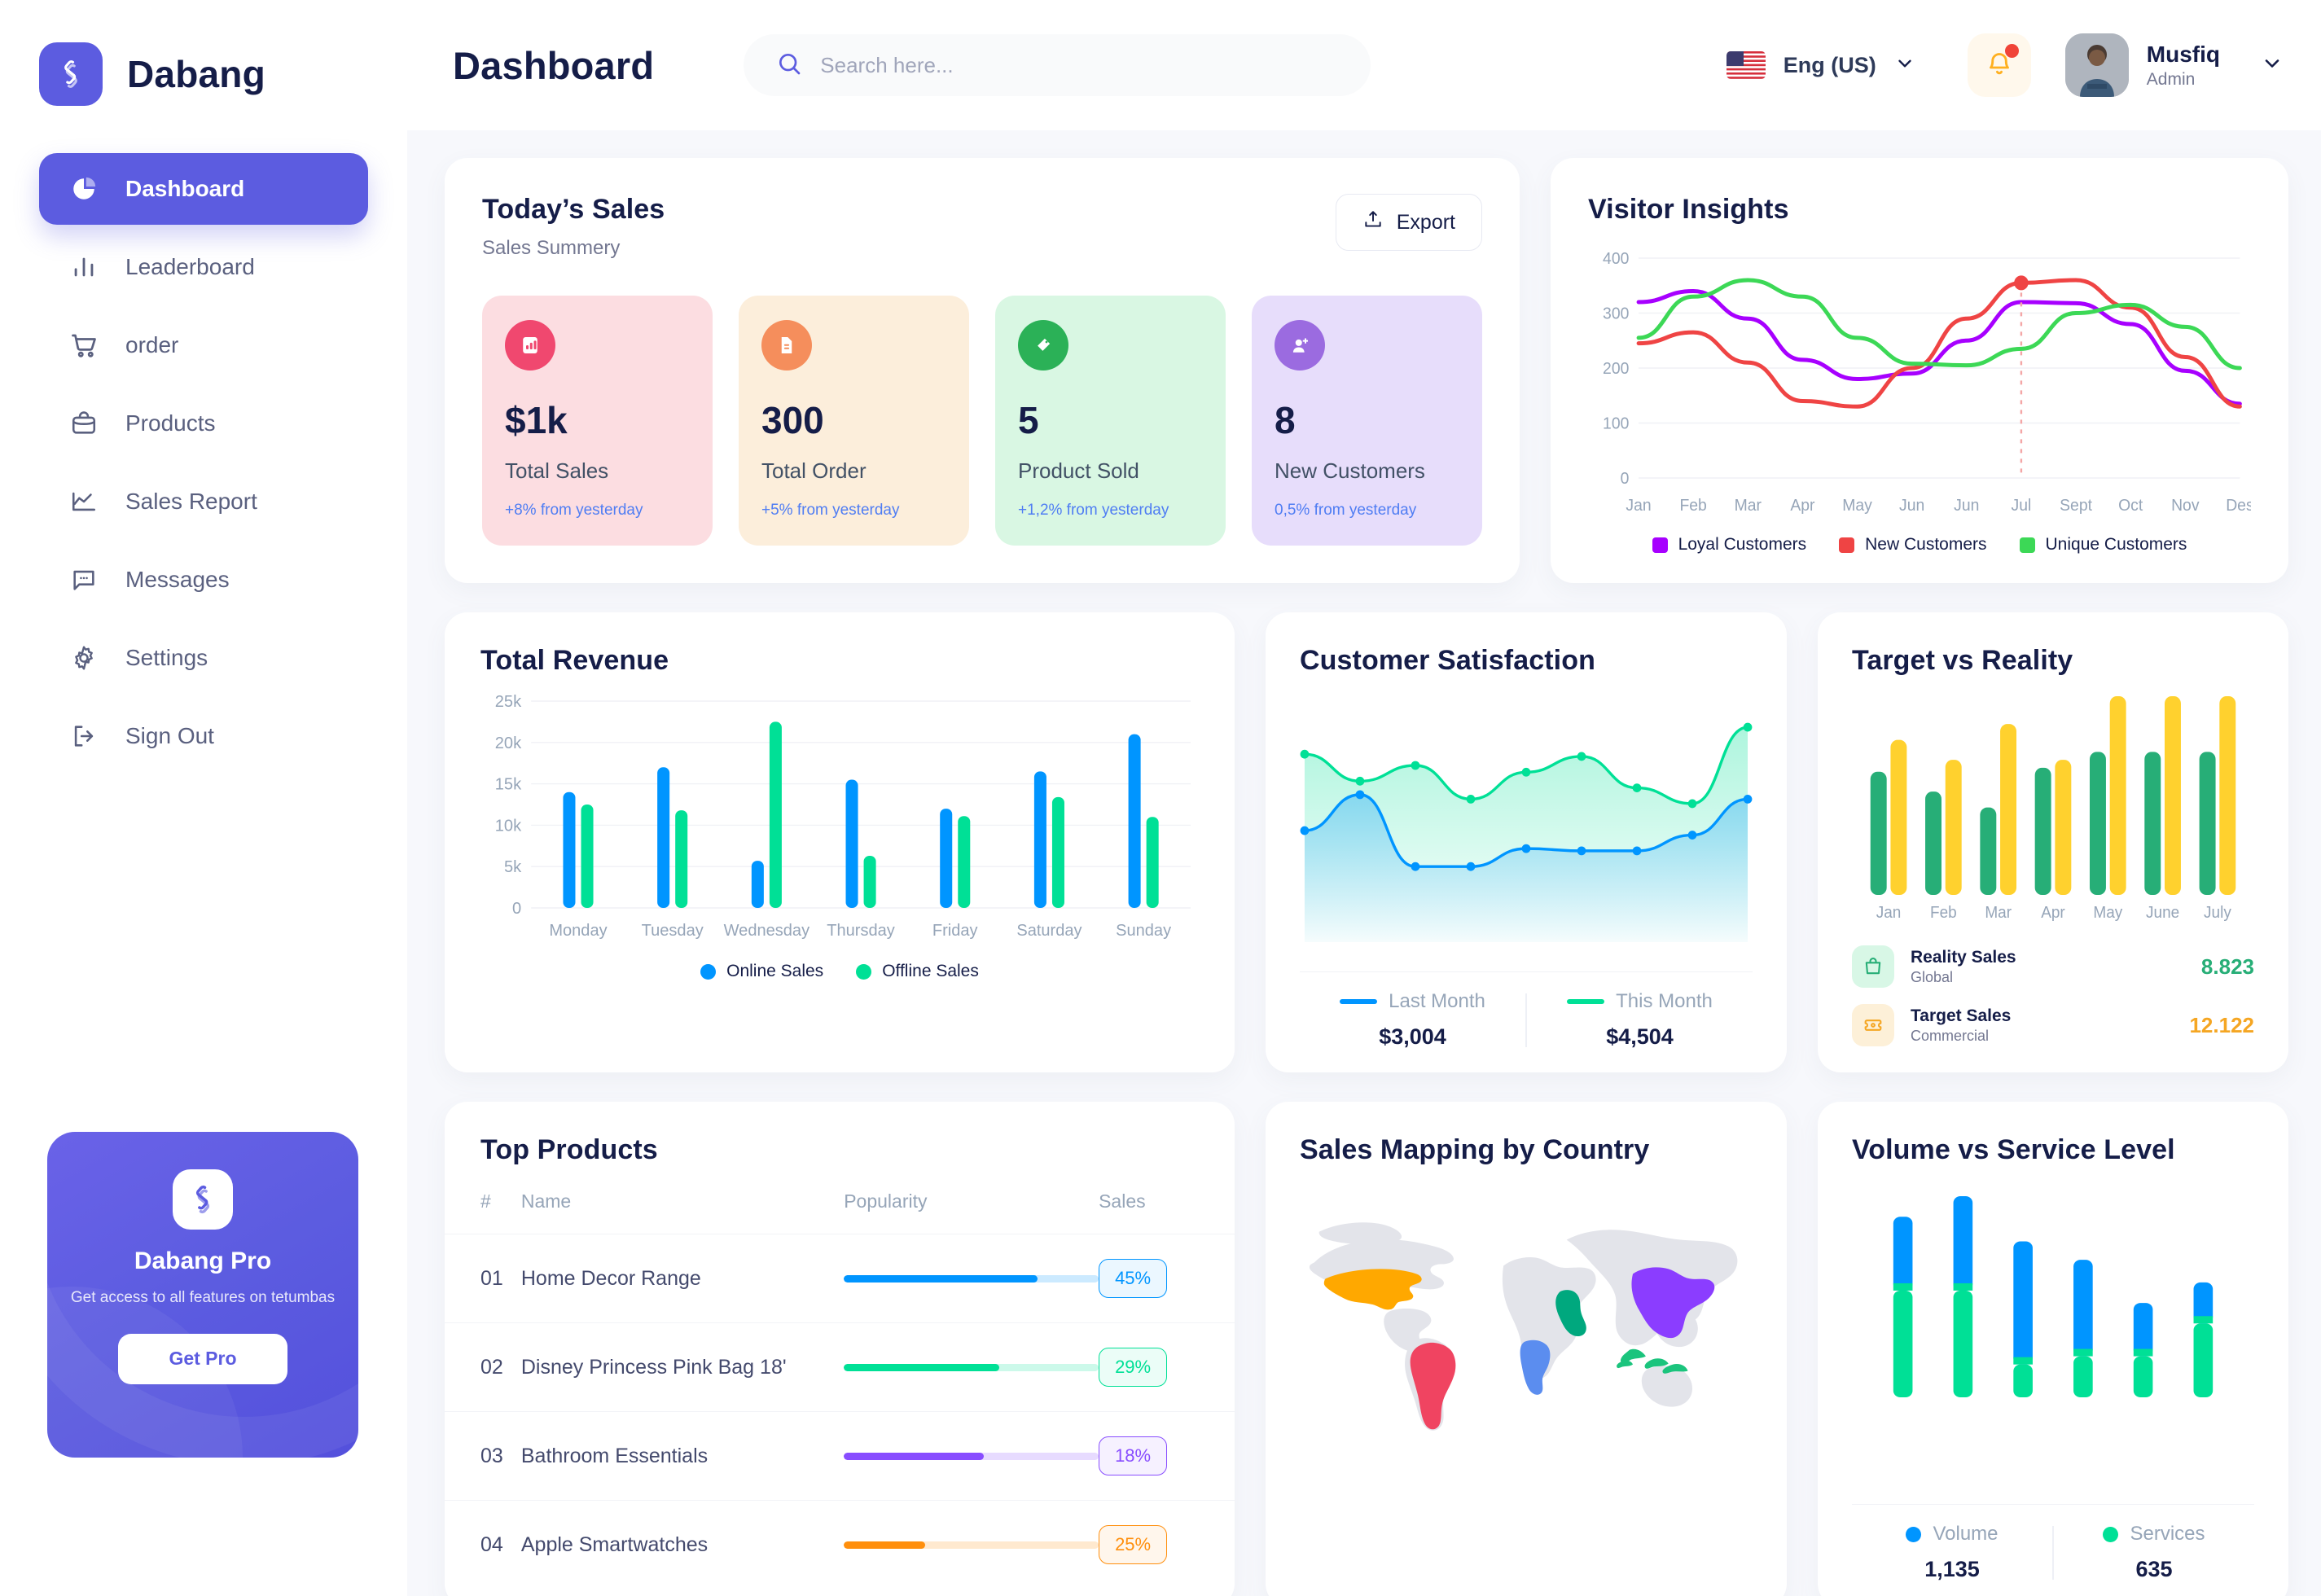 Image resolution: width=2321 pixels, height=1596 pixels. I want to click on stat-label: New Customers, so click(1350, 470).